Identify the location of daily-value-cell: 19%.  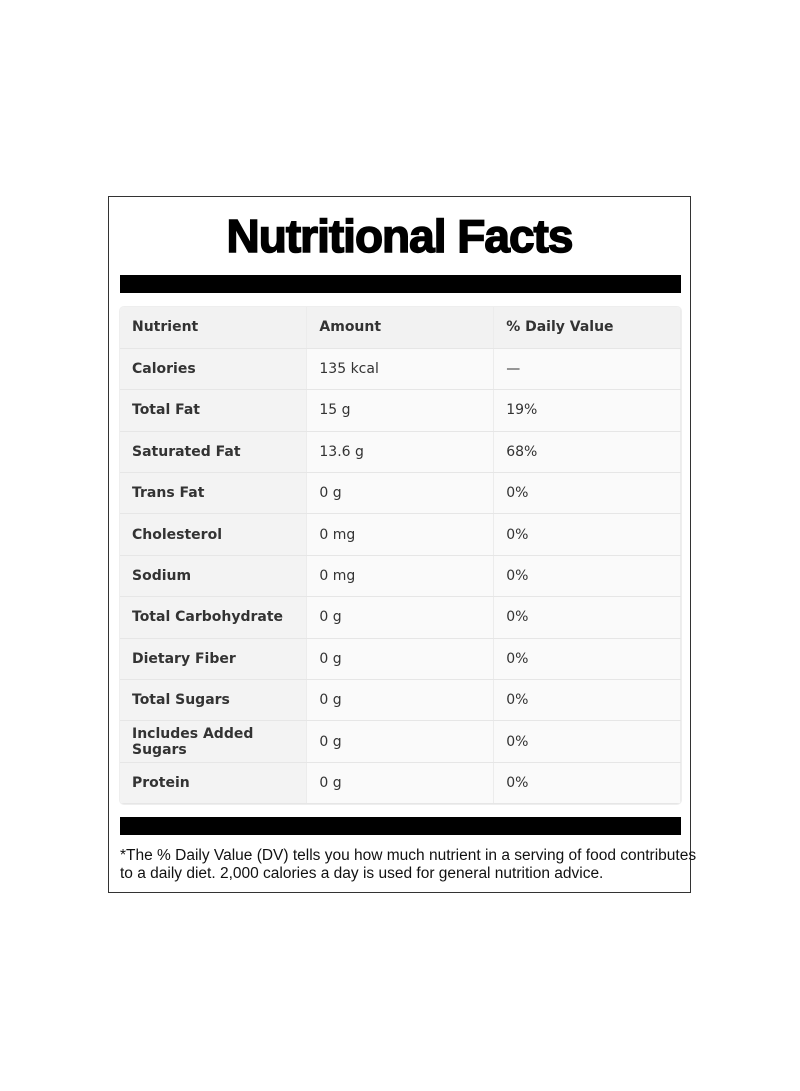
(587, 410).